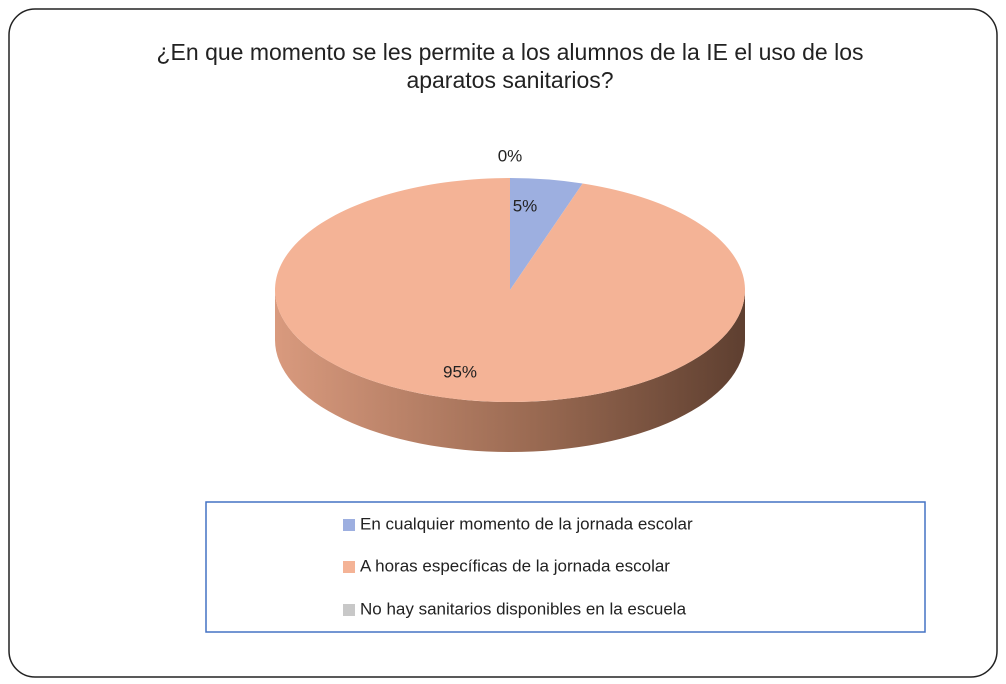  Describe the element at coordinates (525, 205) in the screenshot. I see `data-label: 5%` at that location.